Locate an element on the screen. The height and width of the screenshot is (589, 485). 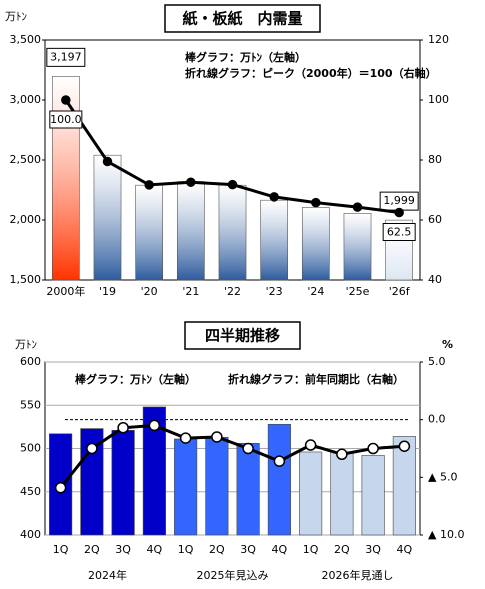
y2-tick-label: 0.0 is located at coordinates (437, 419).